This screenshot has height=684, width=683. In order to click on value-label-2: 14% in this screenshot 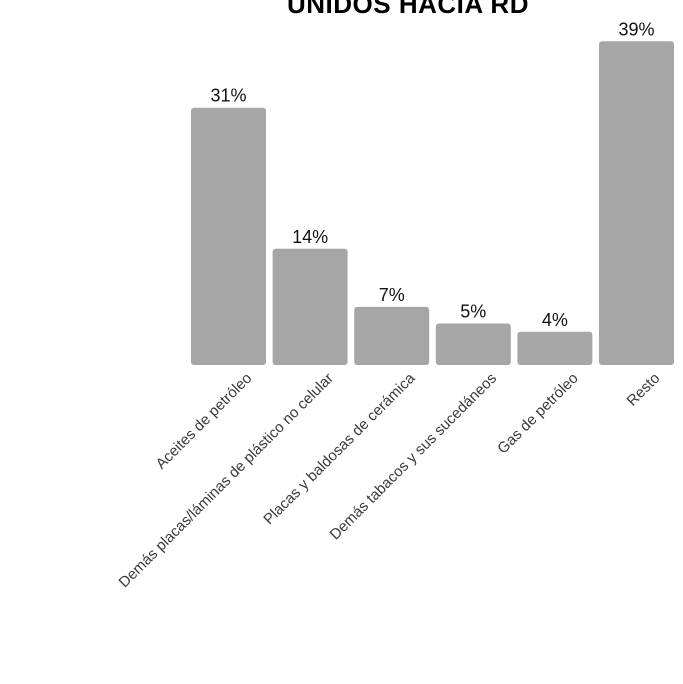, I will do `click(310, 237)`.